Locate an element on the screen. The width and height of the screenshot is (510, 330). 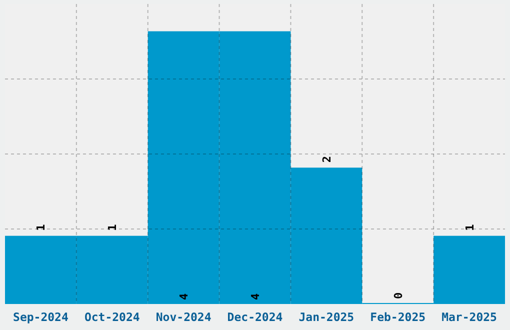
x-tick-label: Oct-2024 is located at coordinates (112, 317).